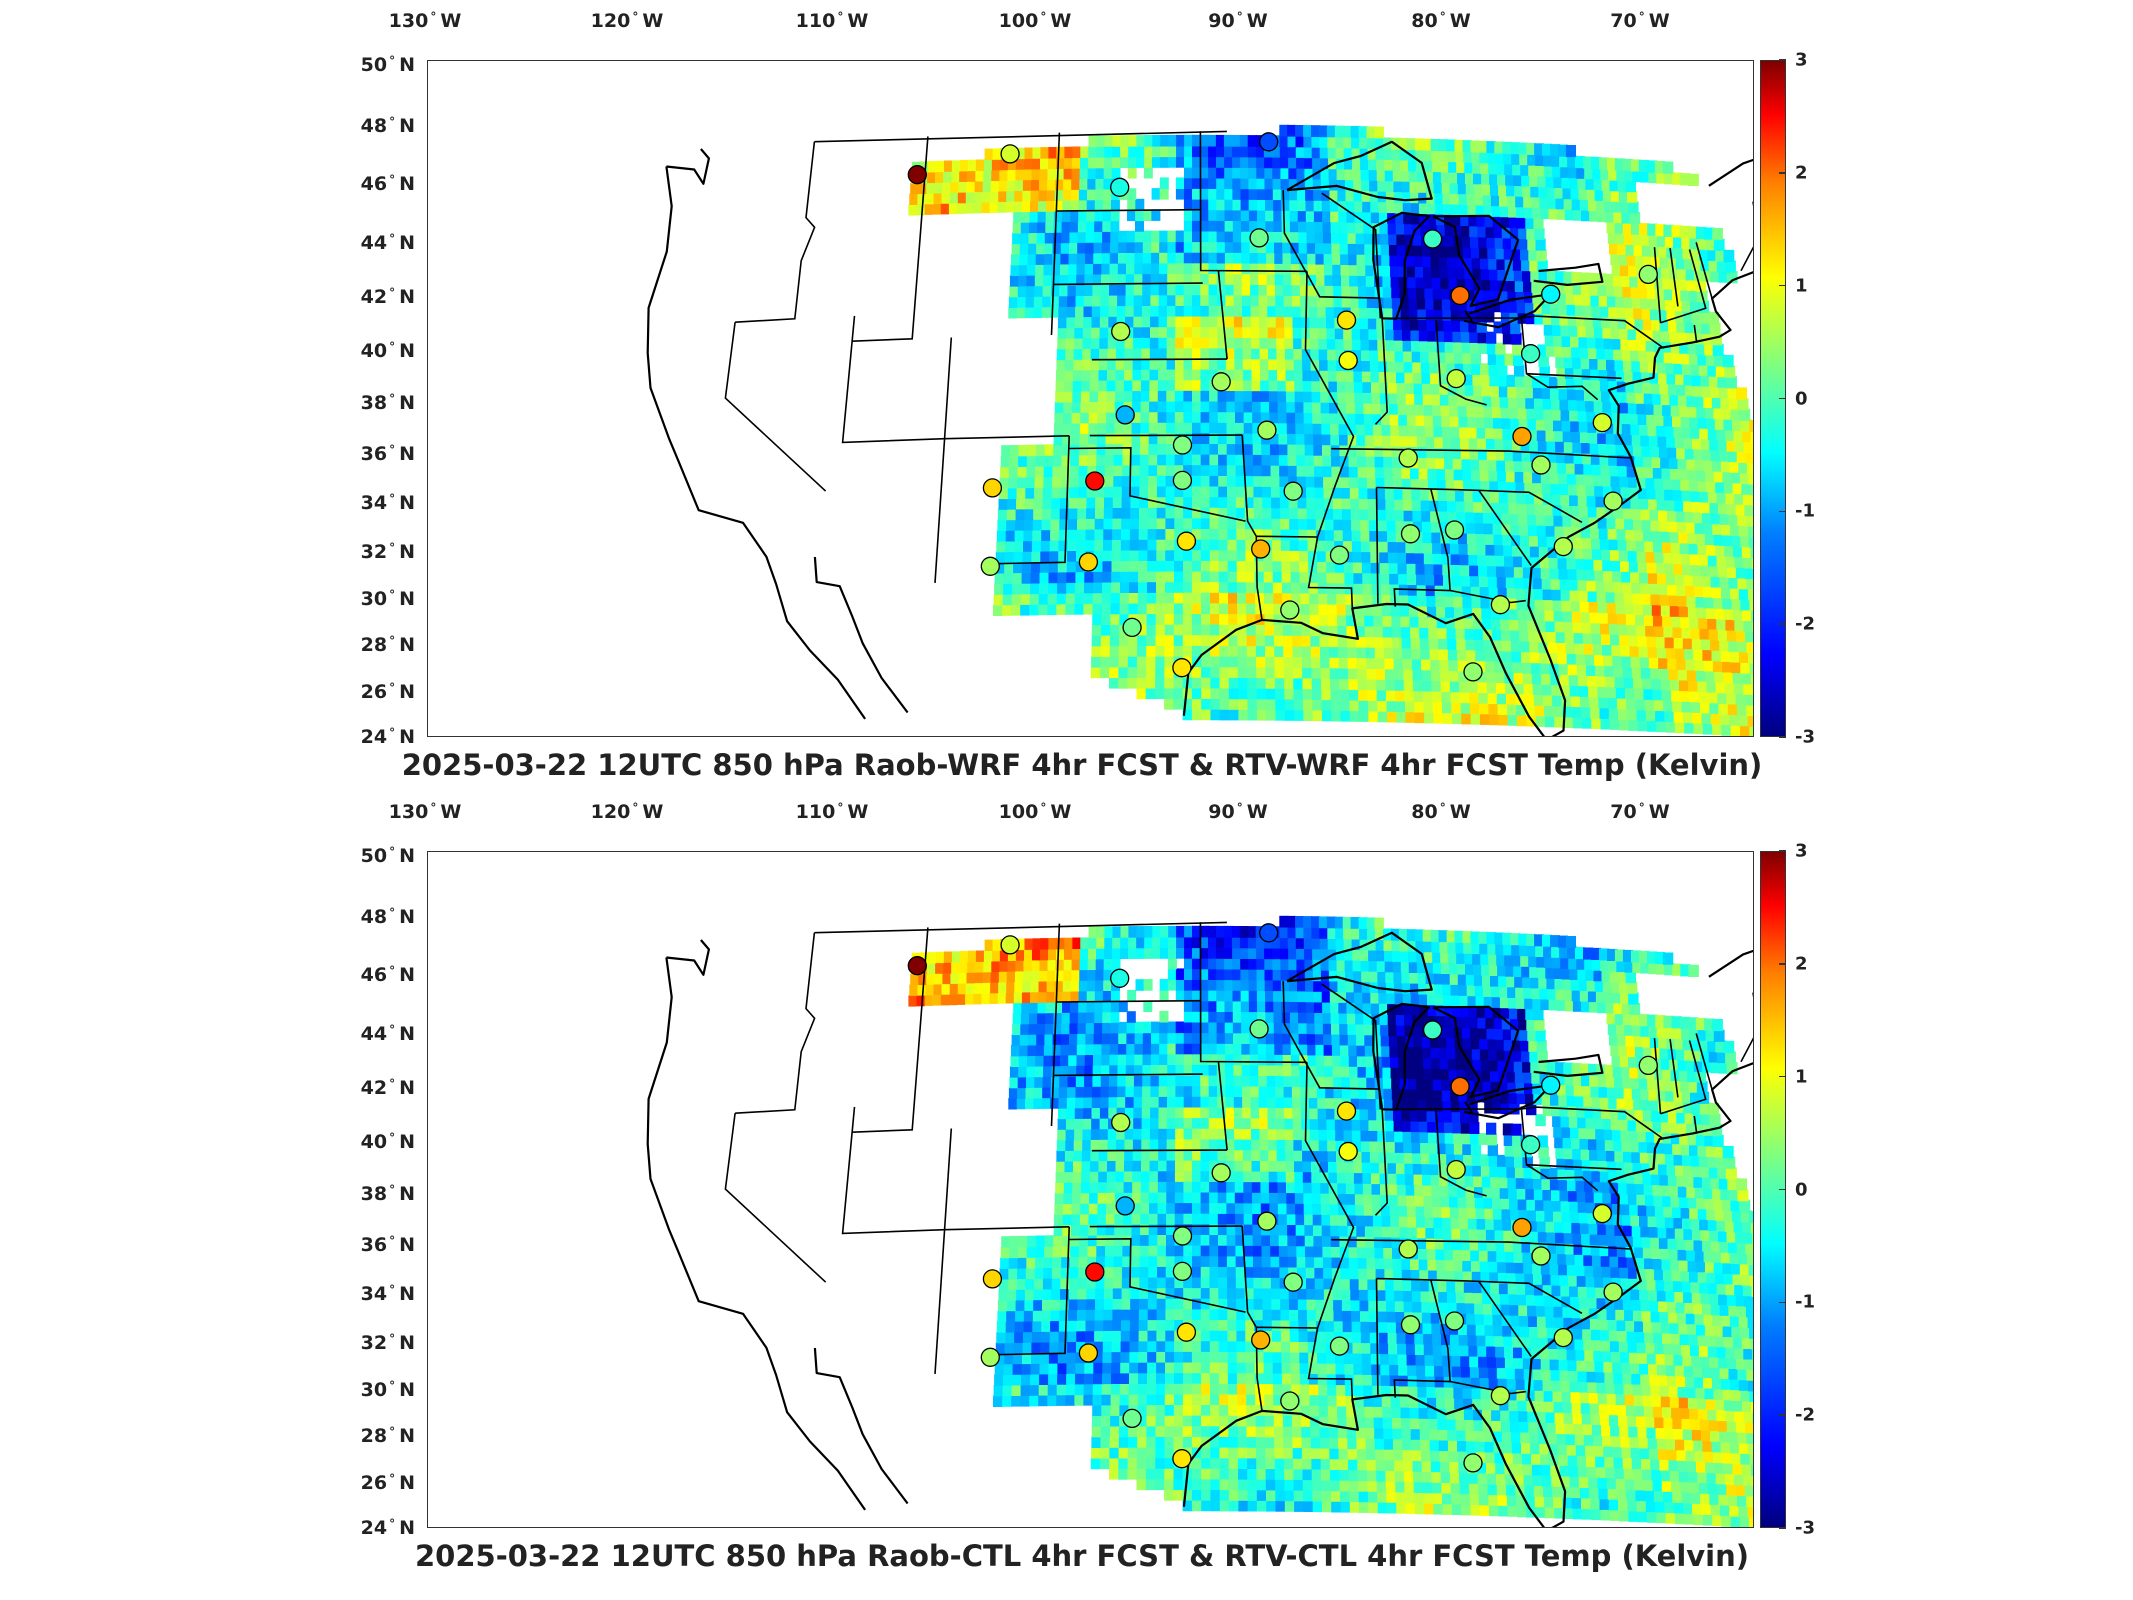 The height and width of the screenshot is (1600, 2133). Describe the element at coordinates (610, 21) in the screenshot. I see `label-number: 120` at that location.